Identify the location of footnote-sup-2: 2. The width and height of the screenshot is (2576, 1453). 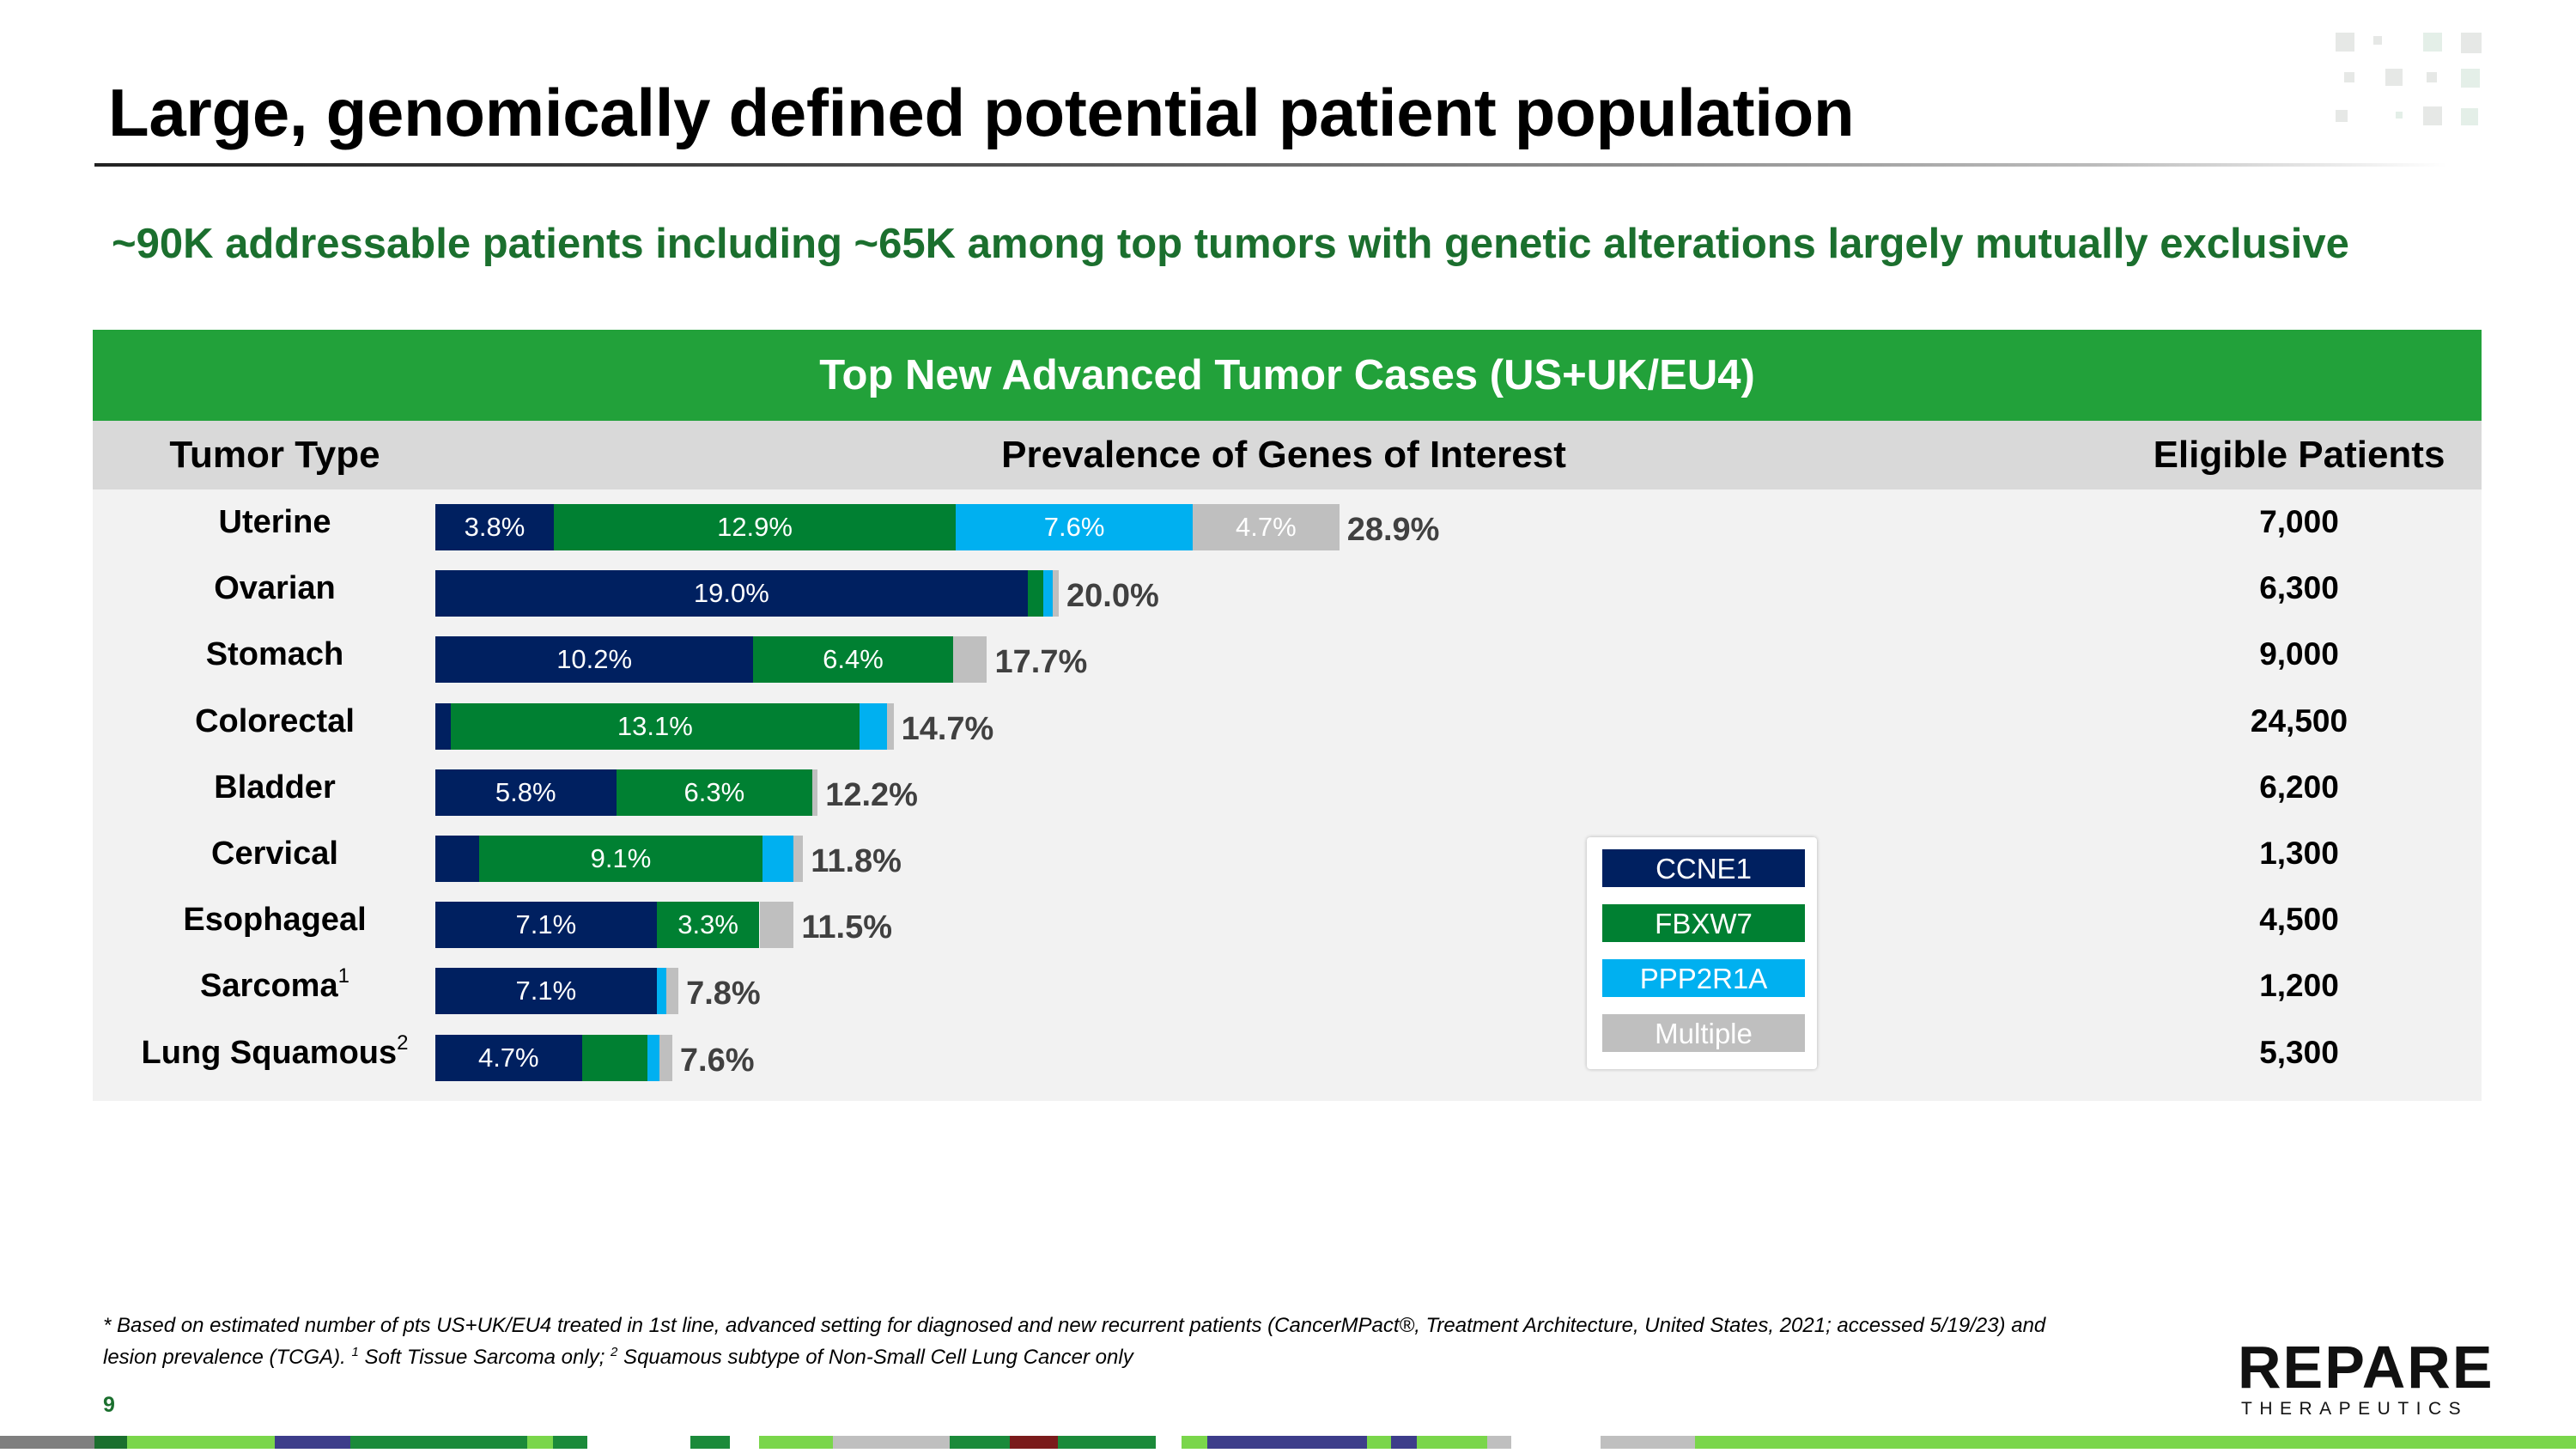
(614, 1352).